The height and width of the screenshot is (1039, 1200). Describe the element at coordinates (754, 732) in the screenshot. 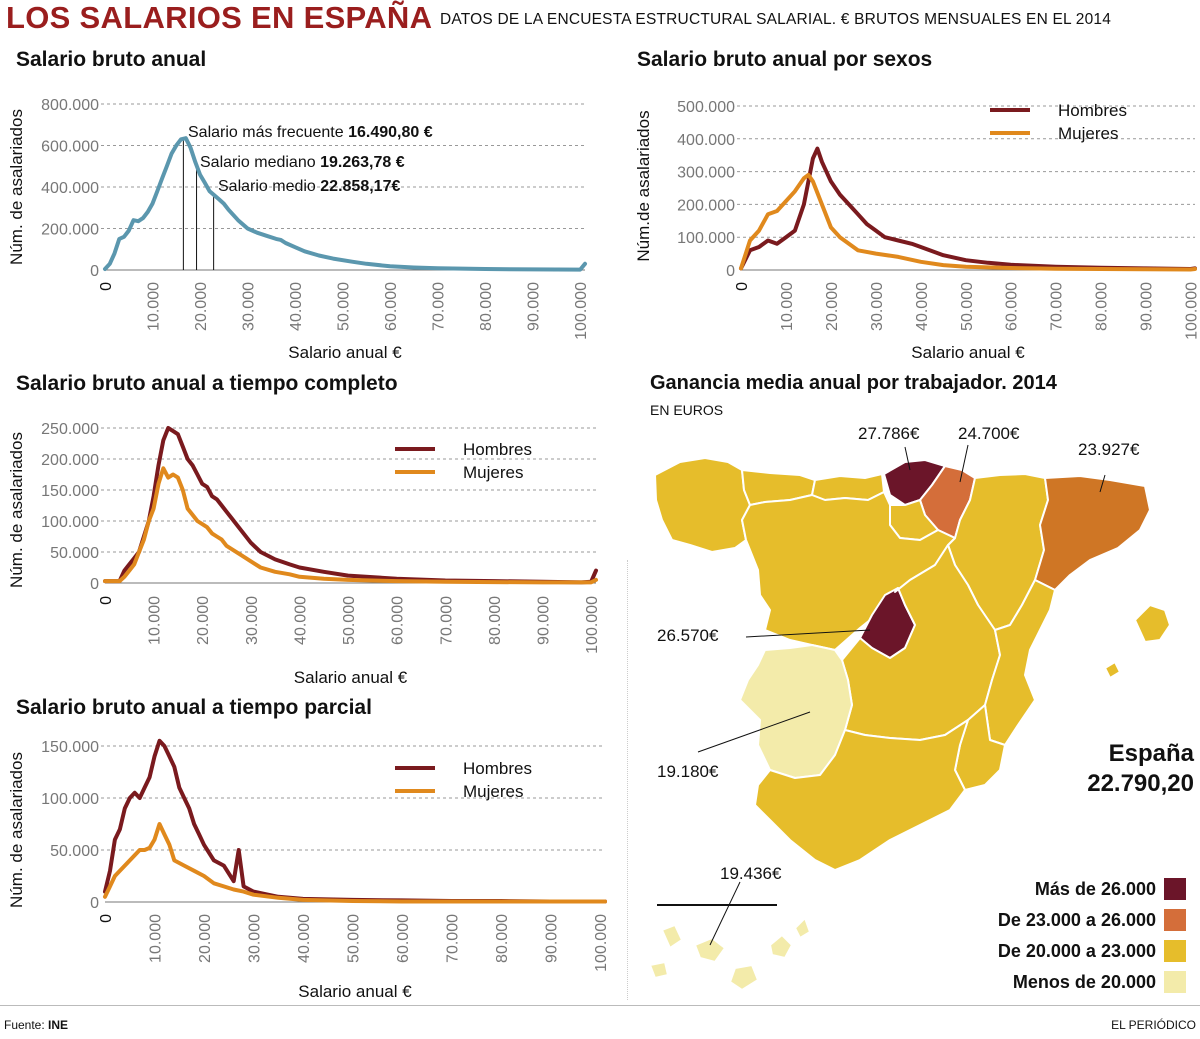

I see `callout-line-extremadura` at that location.